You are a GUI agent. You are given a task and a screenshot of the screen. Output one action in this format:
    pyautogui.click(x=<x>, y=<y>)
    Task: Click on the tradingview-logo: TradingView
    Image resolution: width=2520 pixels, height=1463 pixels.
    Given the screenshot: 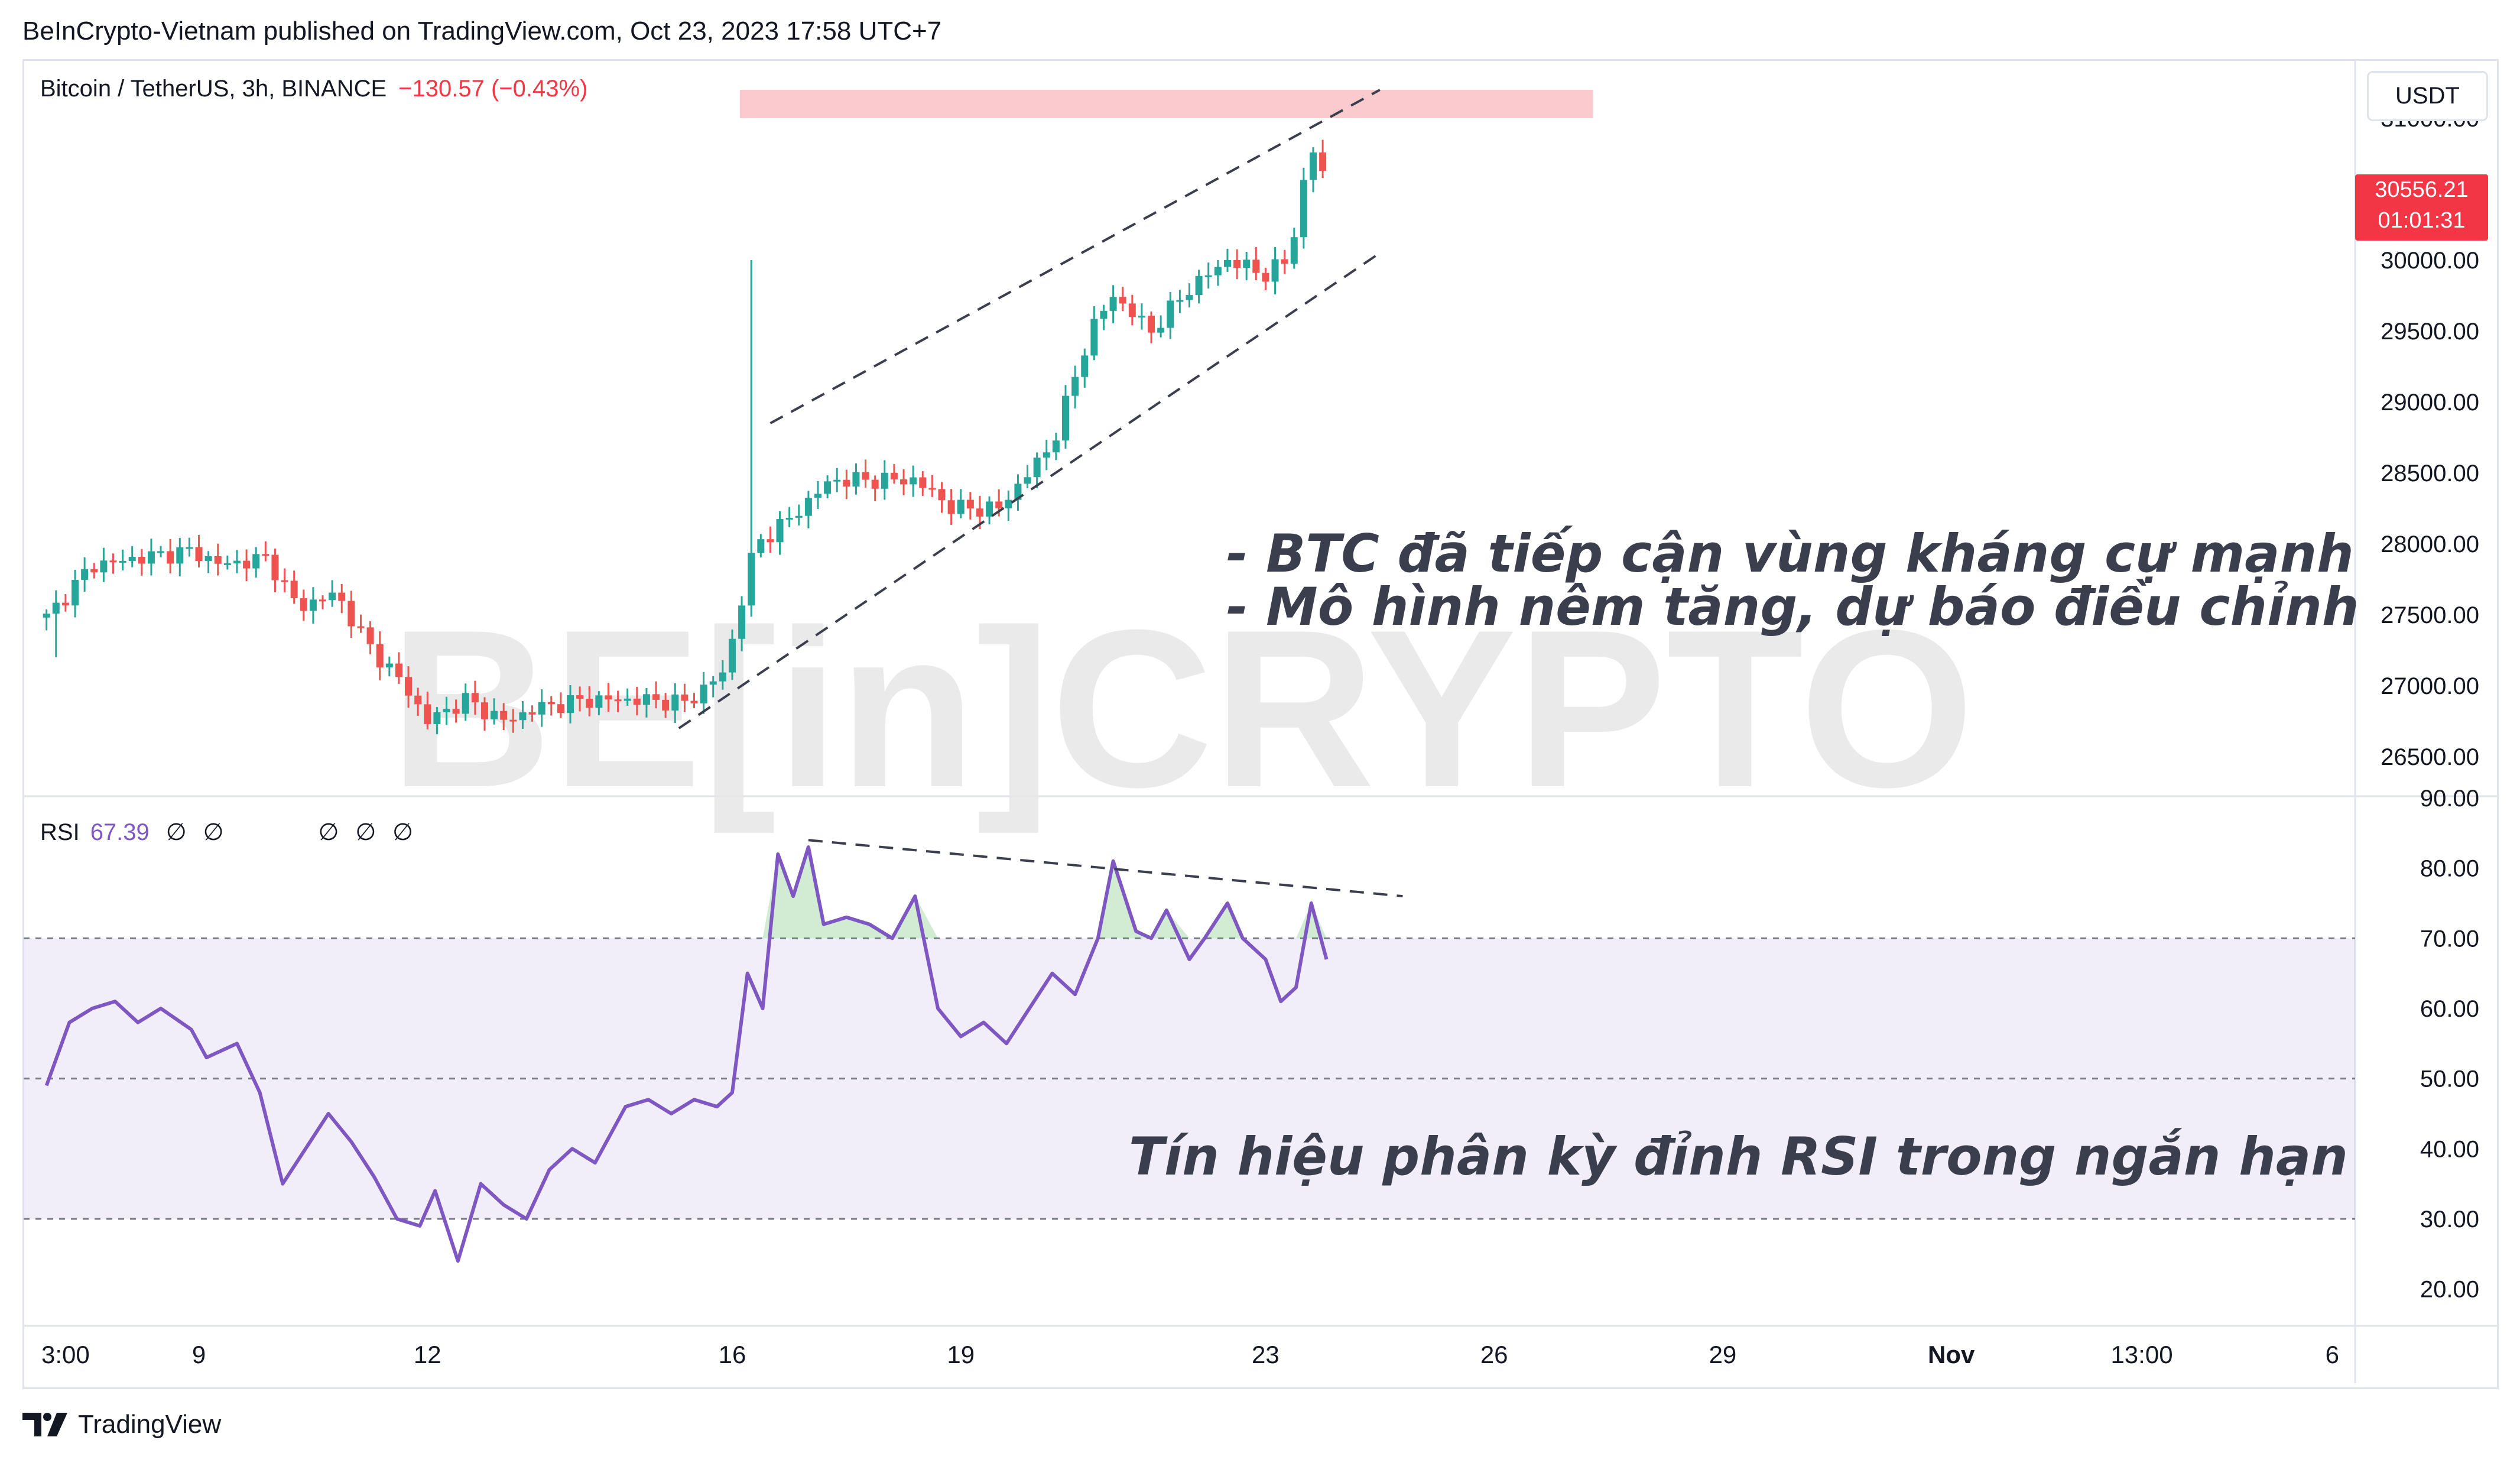 What is the action you would take?
    pyautogui.click(x=121, y=1425)
    